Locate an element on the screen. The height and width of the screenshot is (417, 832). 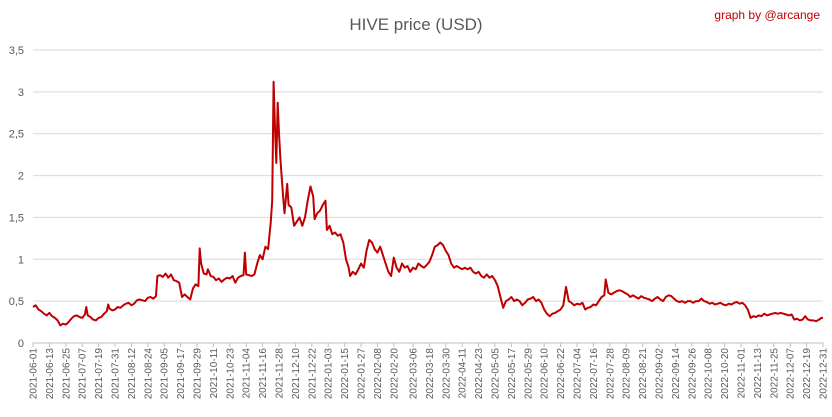
x-tick-label: 2021-07-07 is located at coordinates (83, 374).